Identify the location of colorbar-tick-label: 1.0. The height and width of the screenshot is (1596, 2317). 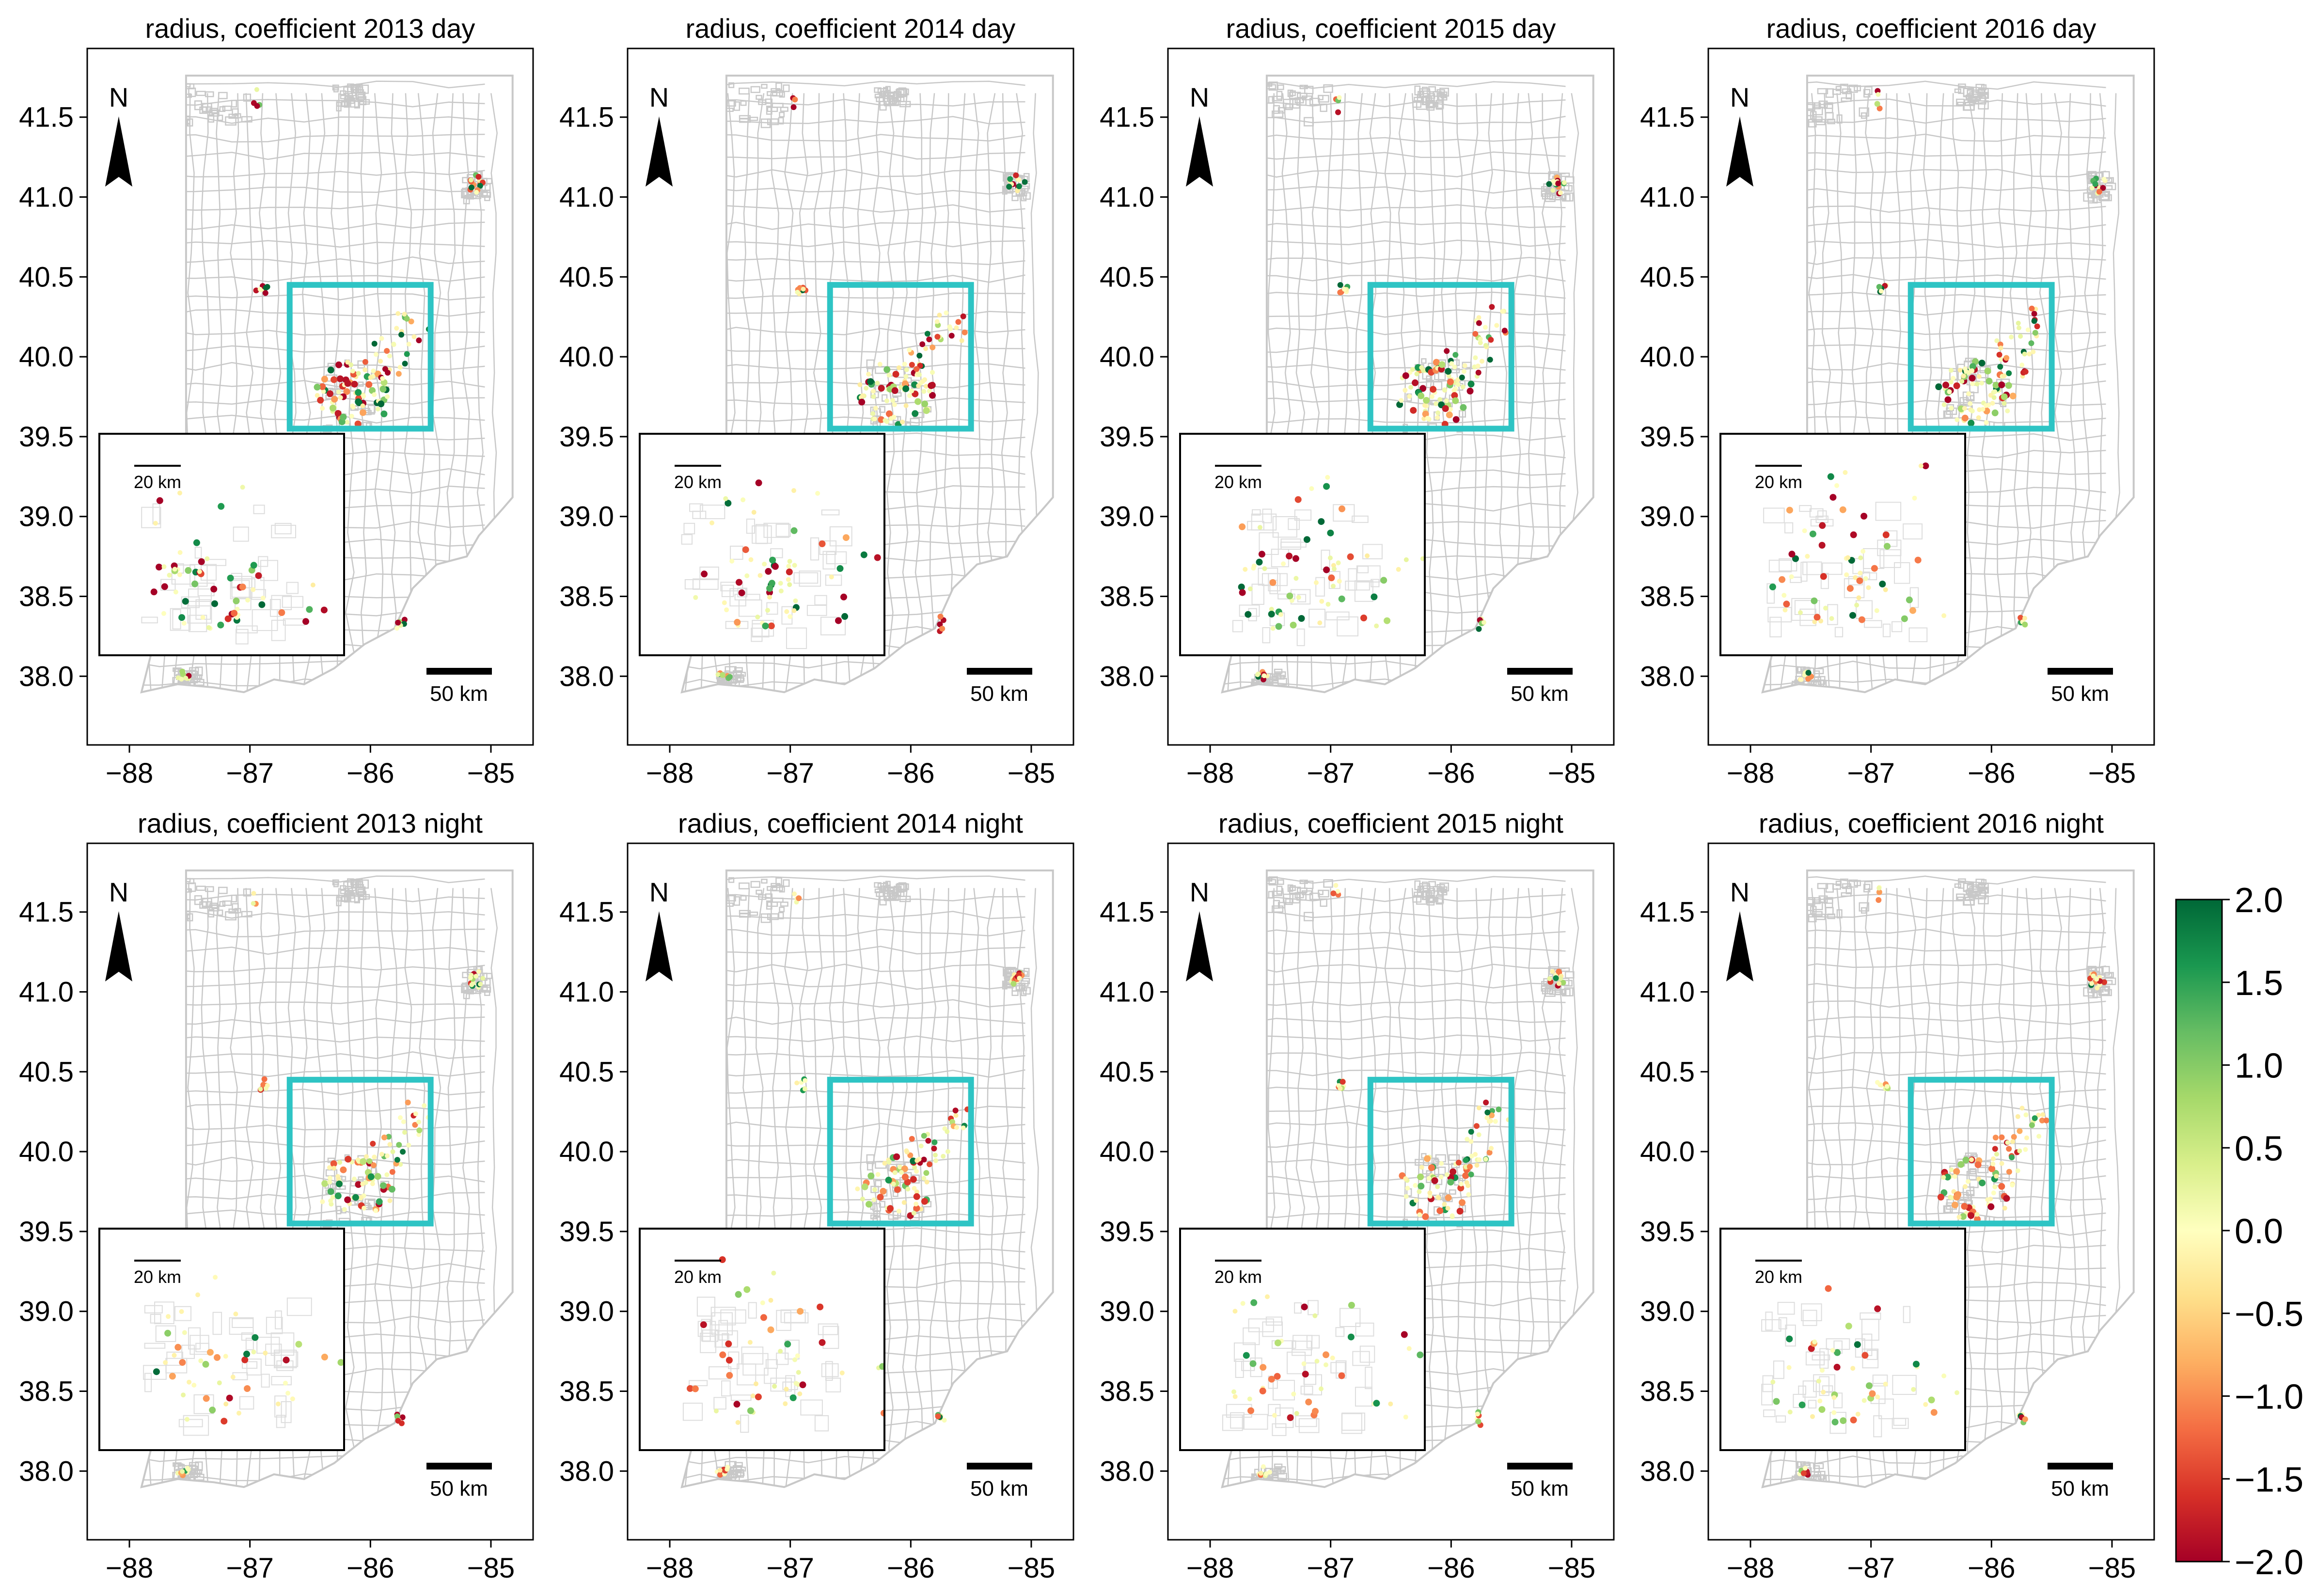
(2259, 1066).